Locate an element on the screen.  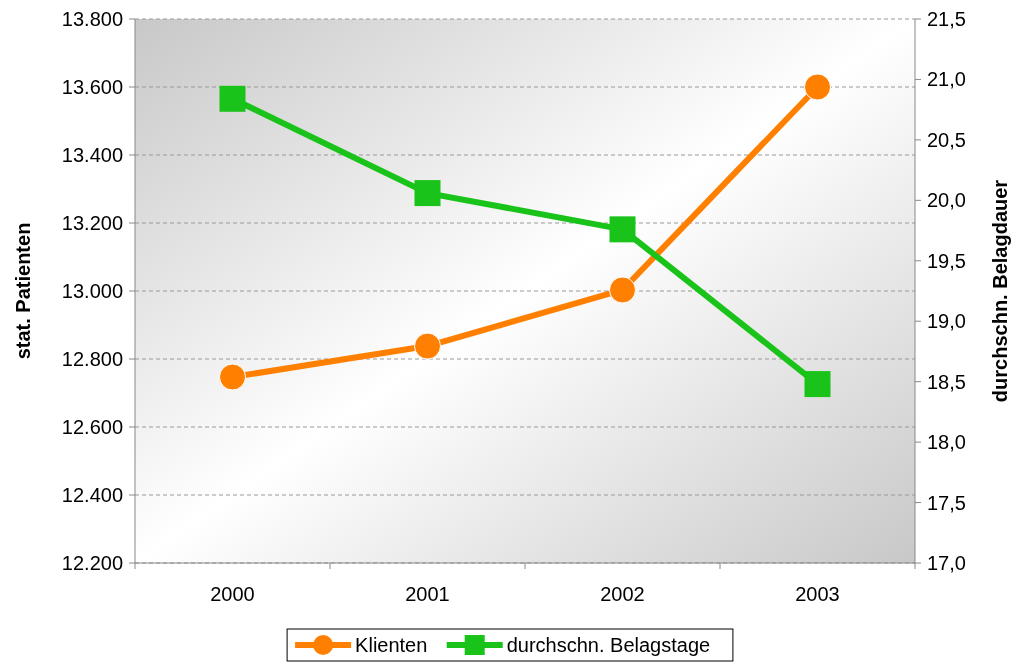
y2-tick-label: 20,0 is located at coordinates (946, 200).